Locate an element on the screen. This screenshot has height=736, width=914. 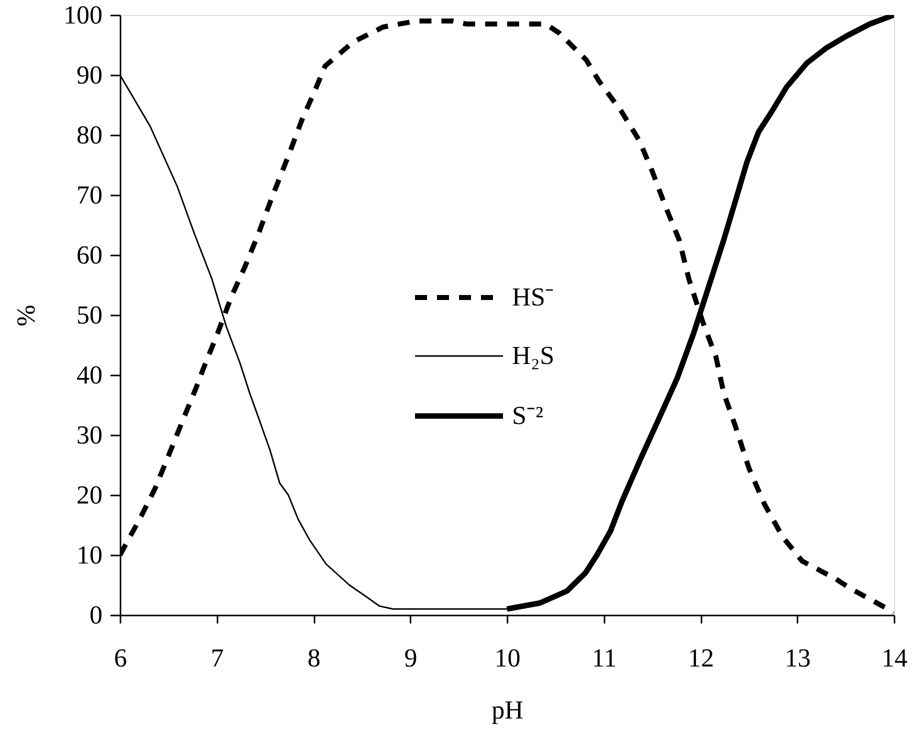
x-axis-title: pH is located at coordinates (508, 710).